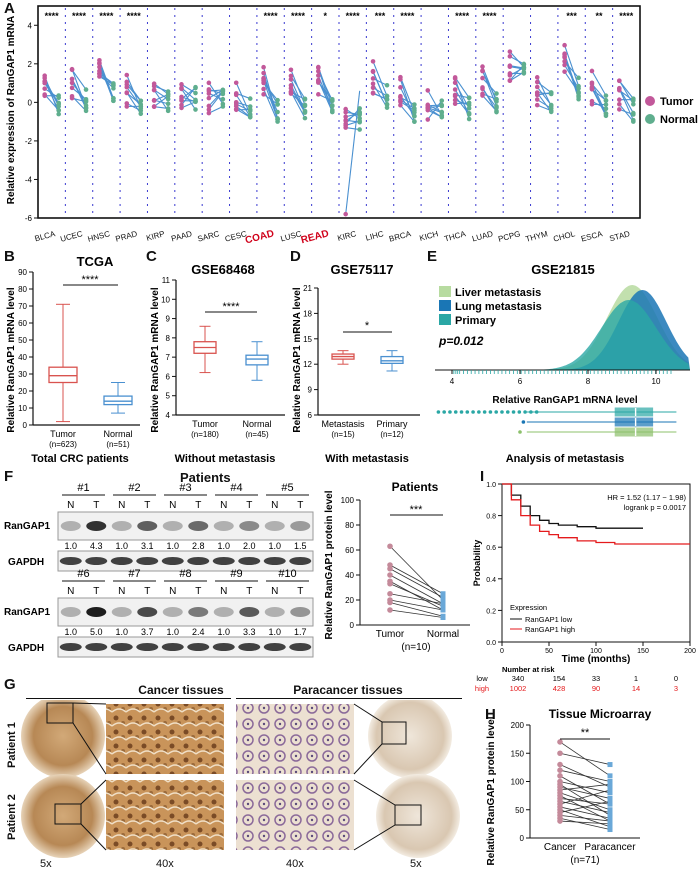  I want to click on y-tick-label: 30, so click(22, 374).